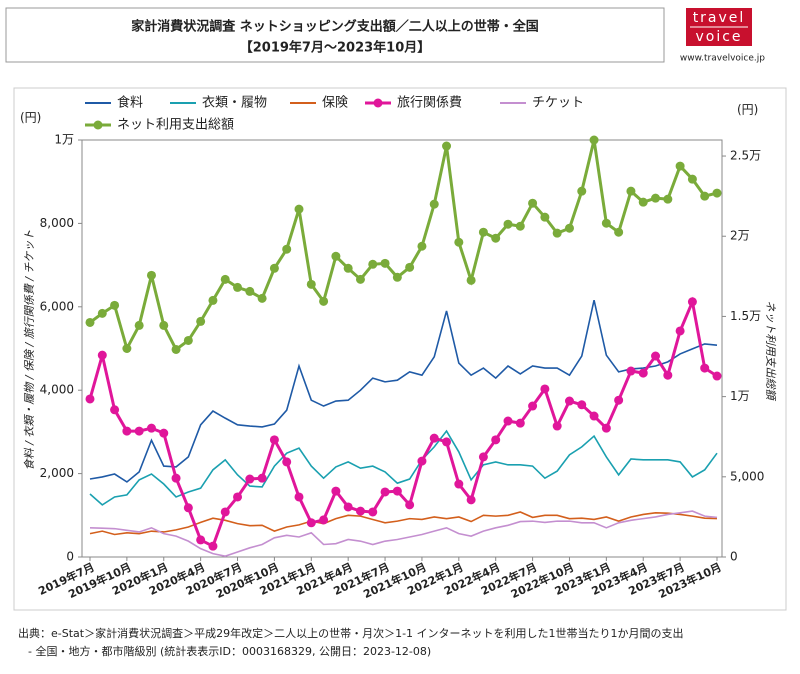 The height and width of the screenshot is (674, 800). I want to click on y-tick-label: 0, so click(70, 557).